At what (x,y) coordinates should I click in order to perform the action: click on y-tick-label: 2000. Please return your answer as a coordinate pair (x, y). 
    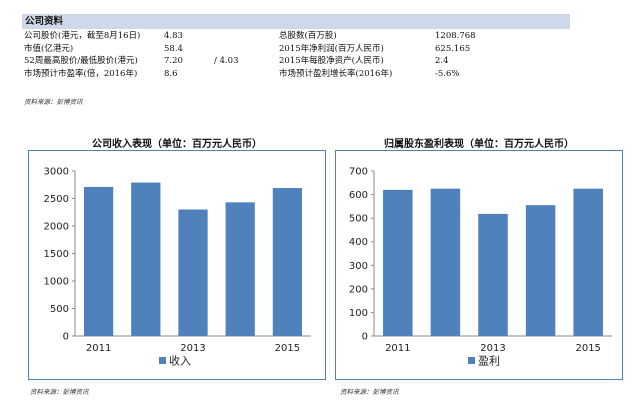
    Looking at the image, I should click on (56, 227).